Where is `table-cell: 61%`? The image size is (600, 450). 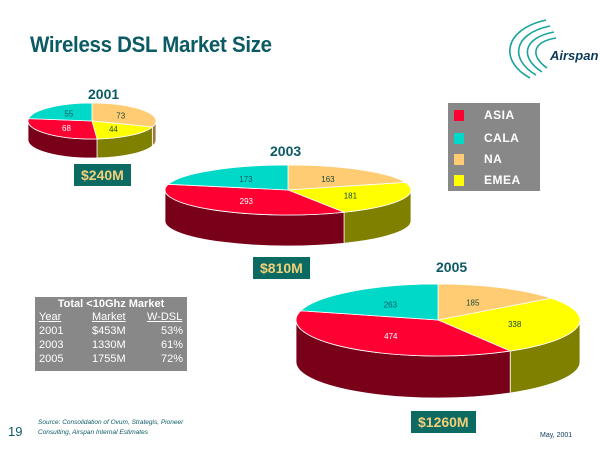
table-cell: 61% is located at coordinates (171, 345).